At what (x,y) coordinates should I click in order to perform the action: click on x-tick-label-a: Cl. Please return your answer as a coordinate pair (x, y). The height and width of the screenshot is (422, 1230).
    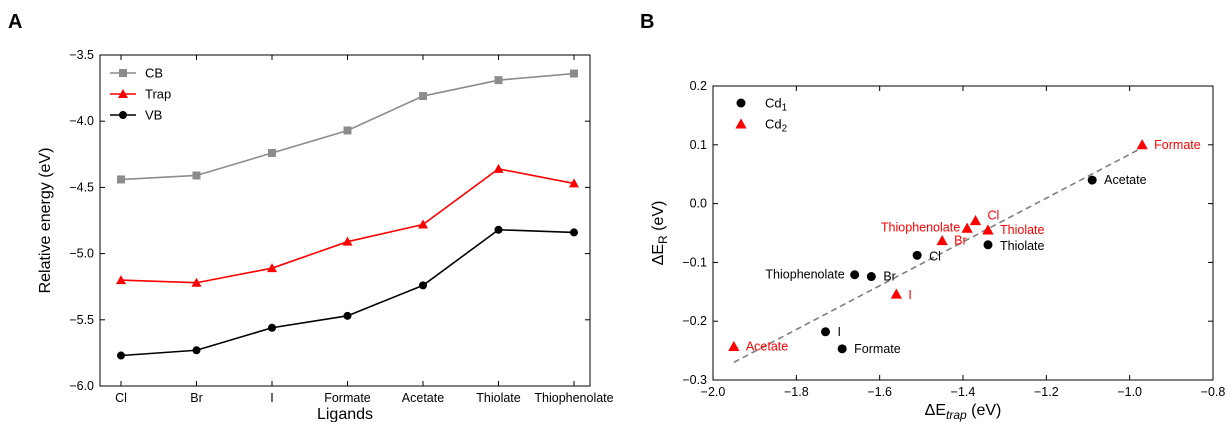
    Looking at the image, I should click on (121, 398).